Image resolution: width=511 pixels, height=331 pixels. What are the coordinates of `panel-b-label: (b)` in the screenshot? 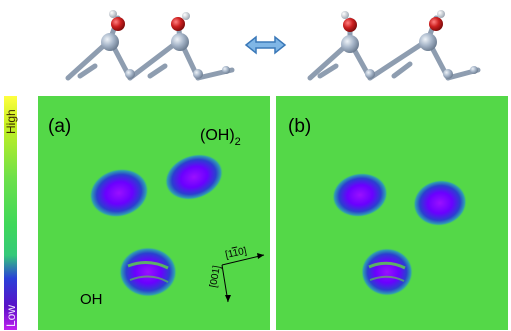 It's located at (299, 126).